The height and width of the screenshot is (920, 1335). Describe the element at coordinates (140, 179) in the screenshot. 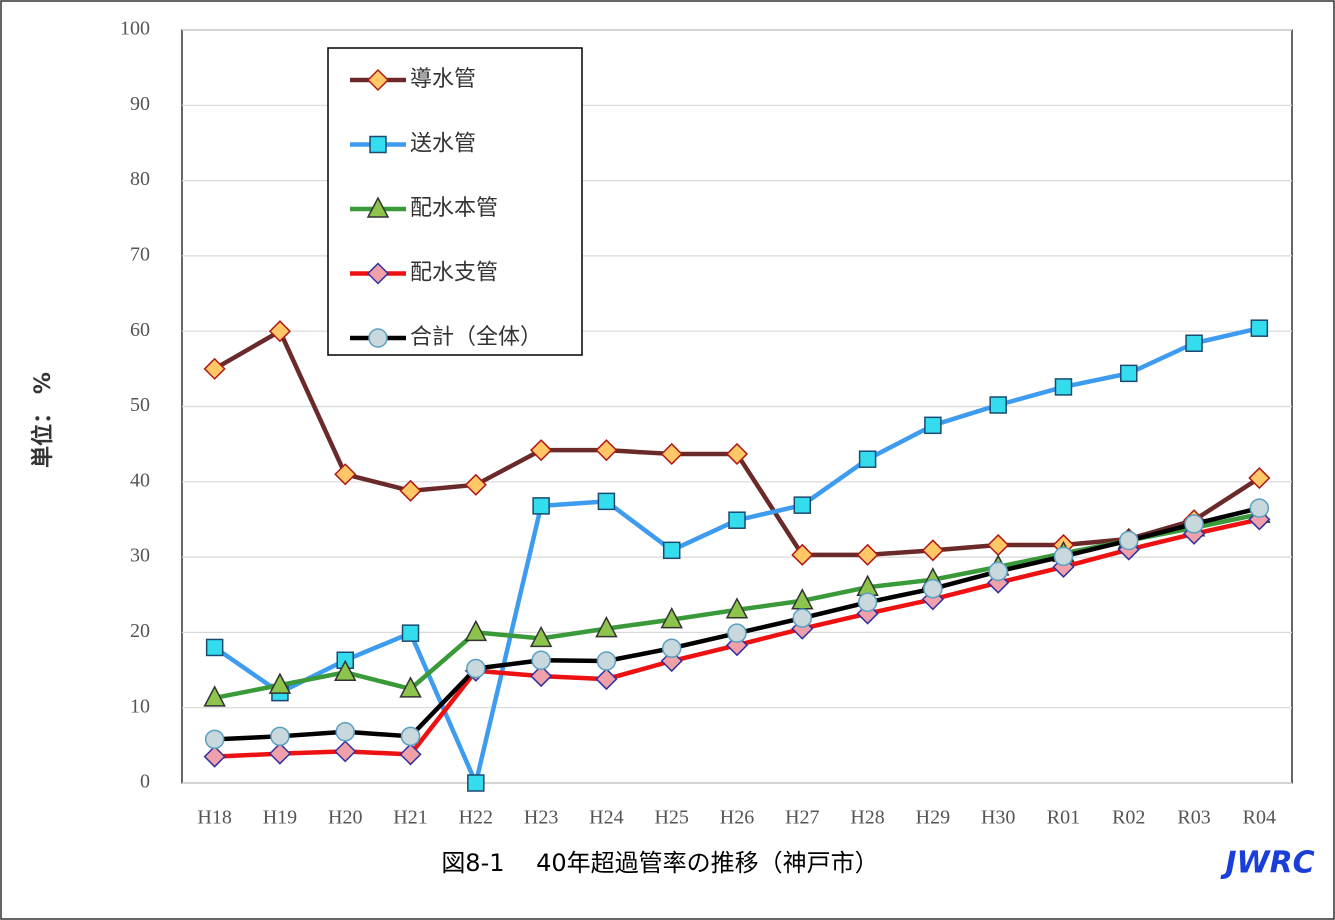

I see `y-tick-label: 80` at that location.